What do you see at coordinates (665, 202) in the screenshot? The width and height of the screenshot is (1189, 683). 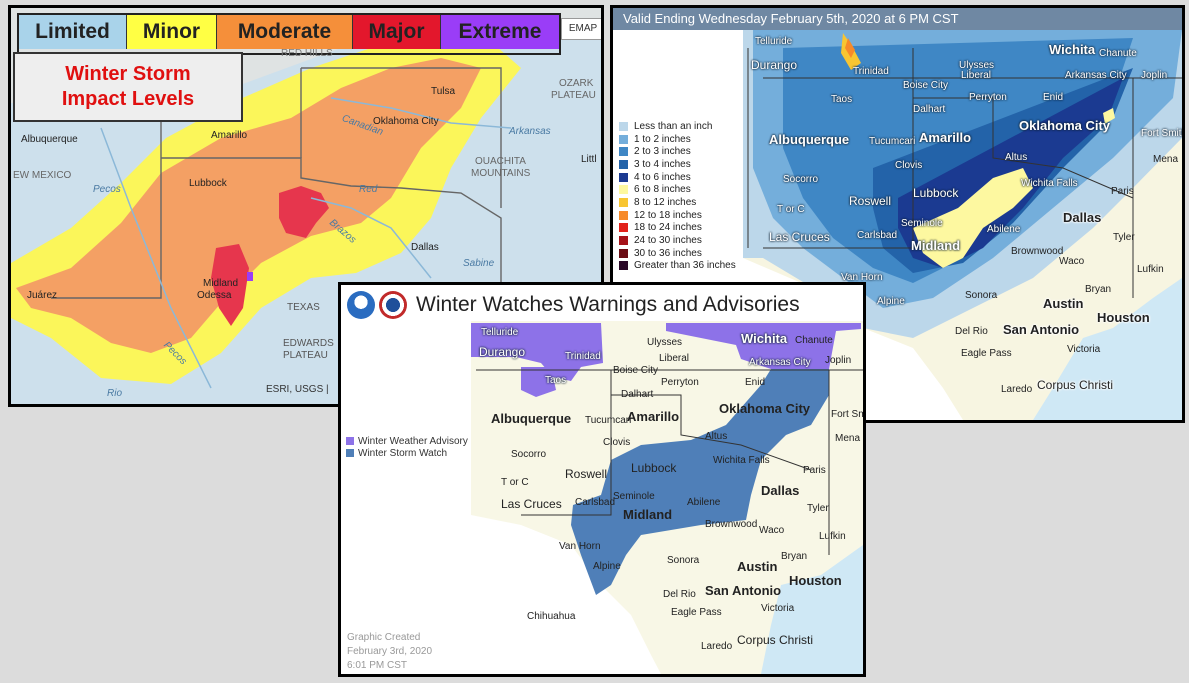 I see `legend-label: 8 to 12 inches` at bounding box center [665, 202].